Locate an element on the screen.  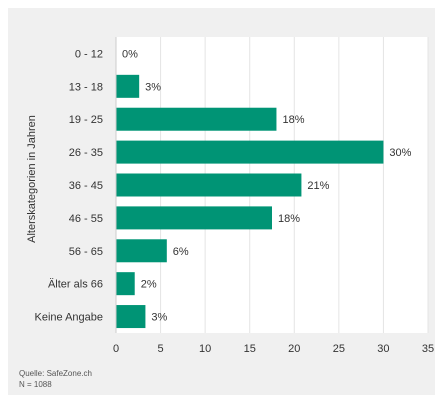
x-tick-label: 20 is located at coordinates (294, 349).